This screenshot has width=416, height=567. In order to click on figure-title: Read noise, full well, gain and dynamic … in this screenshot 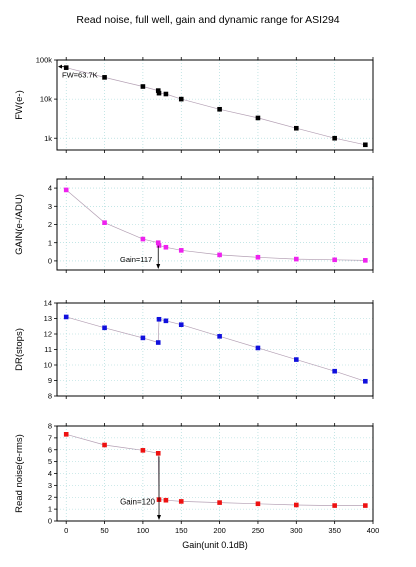, I will do `click(208, 20)`.